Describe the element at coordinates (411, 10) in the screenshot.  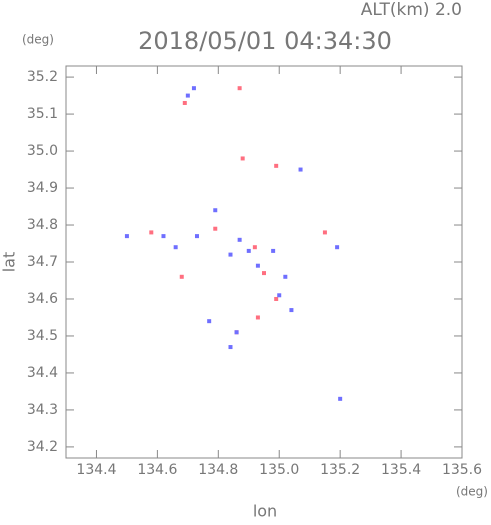
I see `subtitle: ALT(km) 2.0` at that location.